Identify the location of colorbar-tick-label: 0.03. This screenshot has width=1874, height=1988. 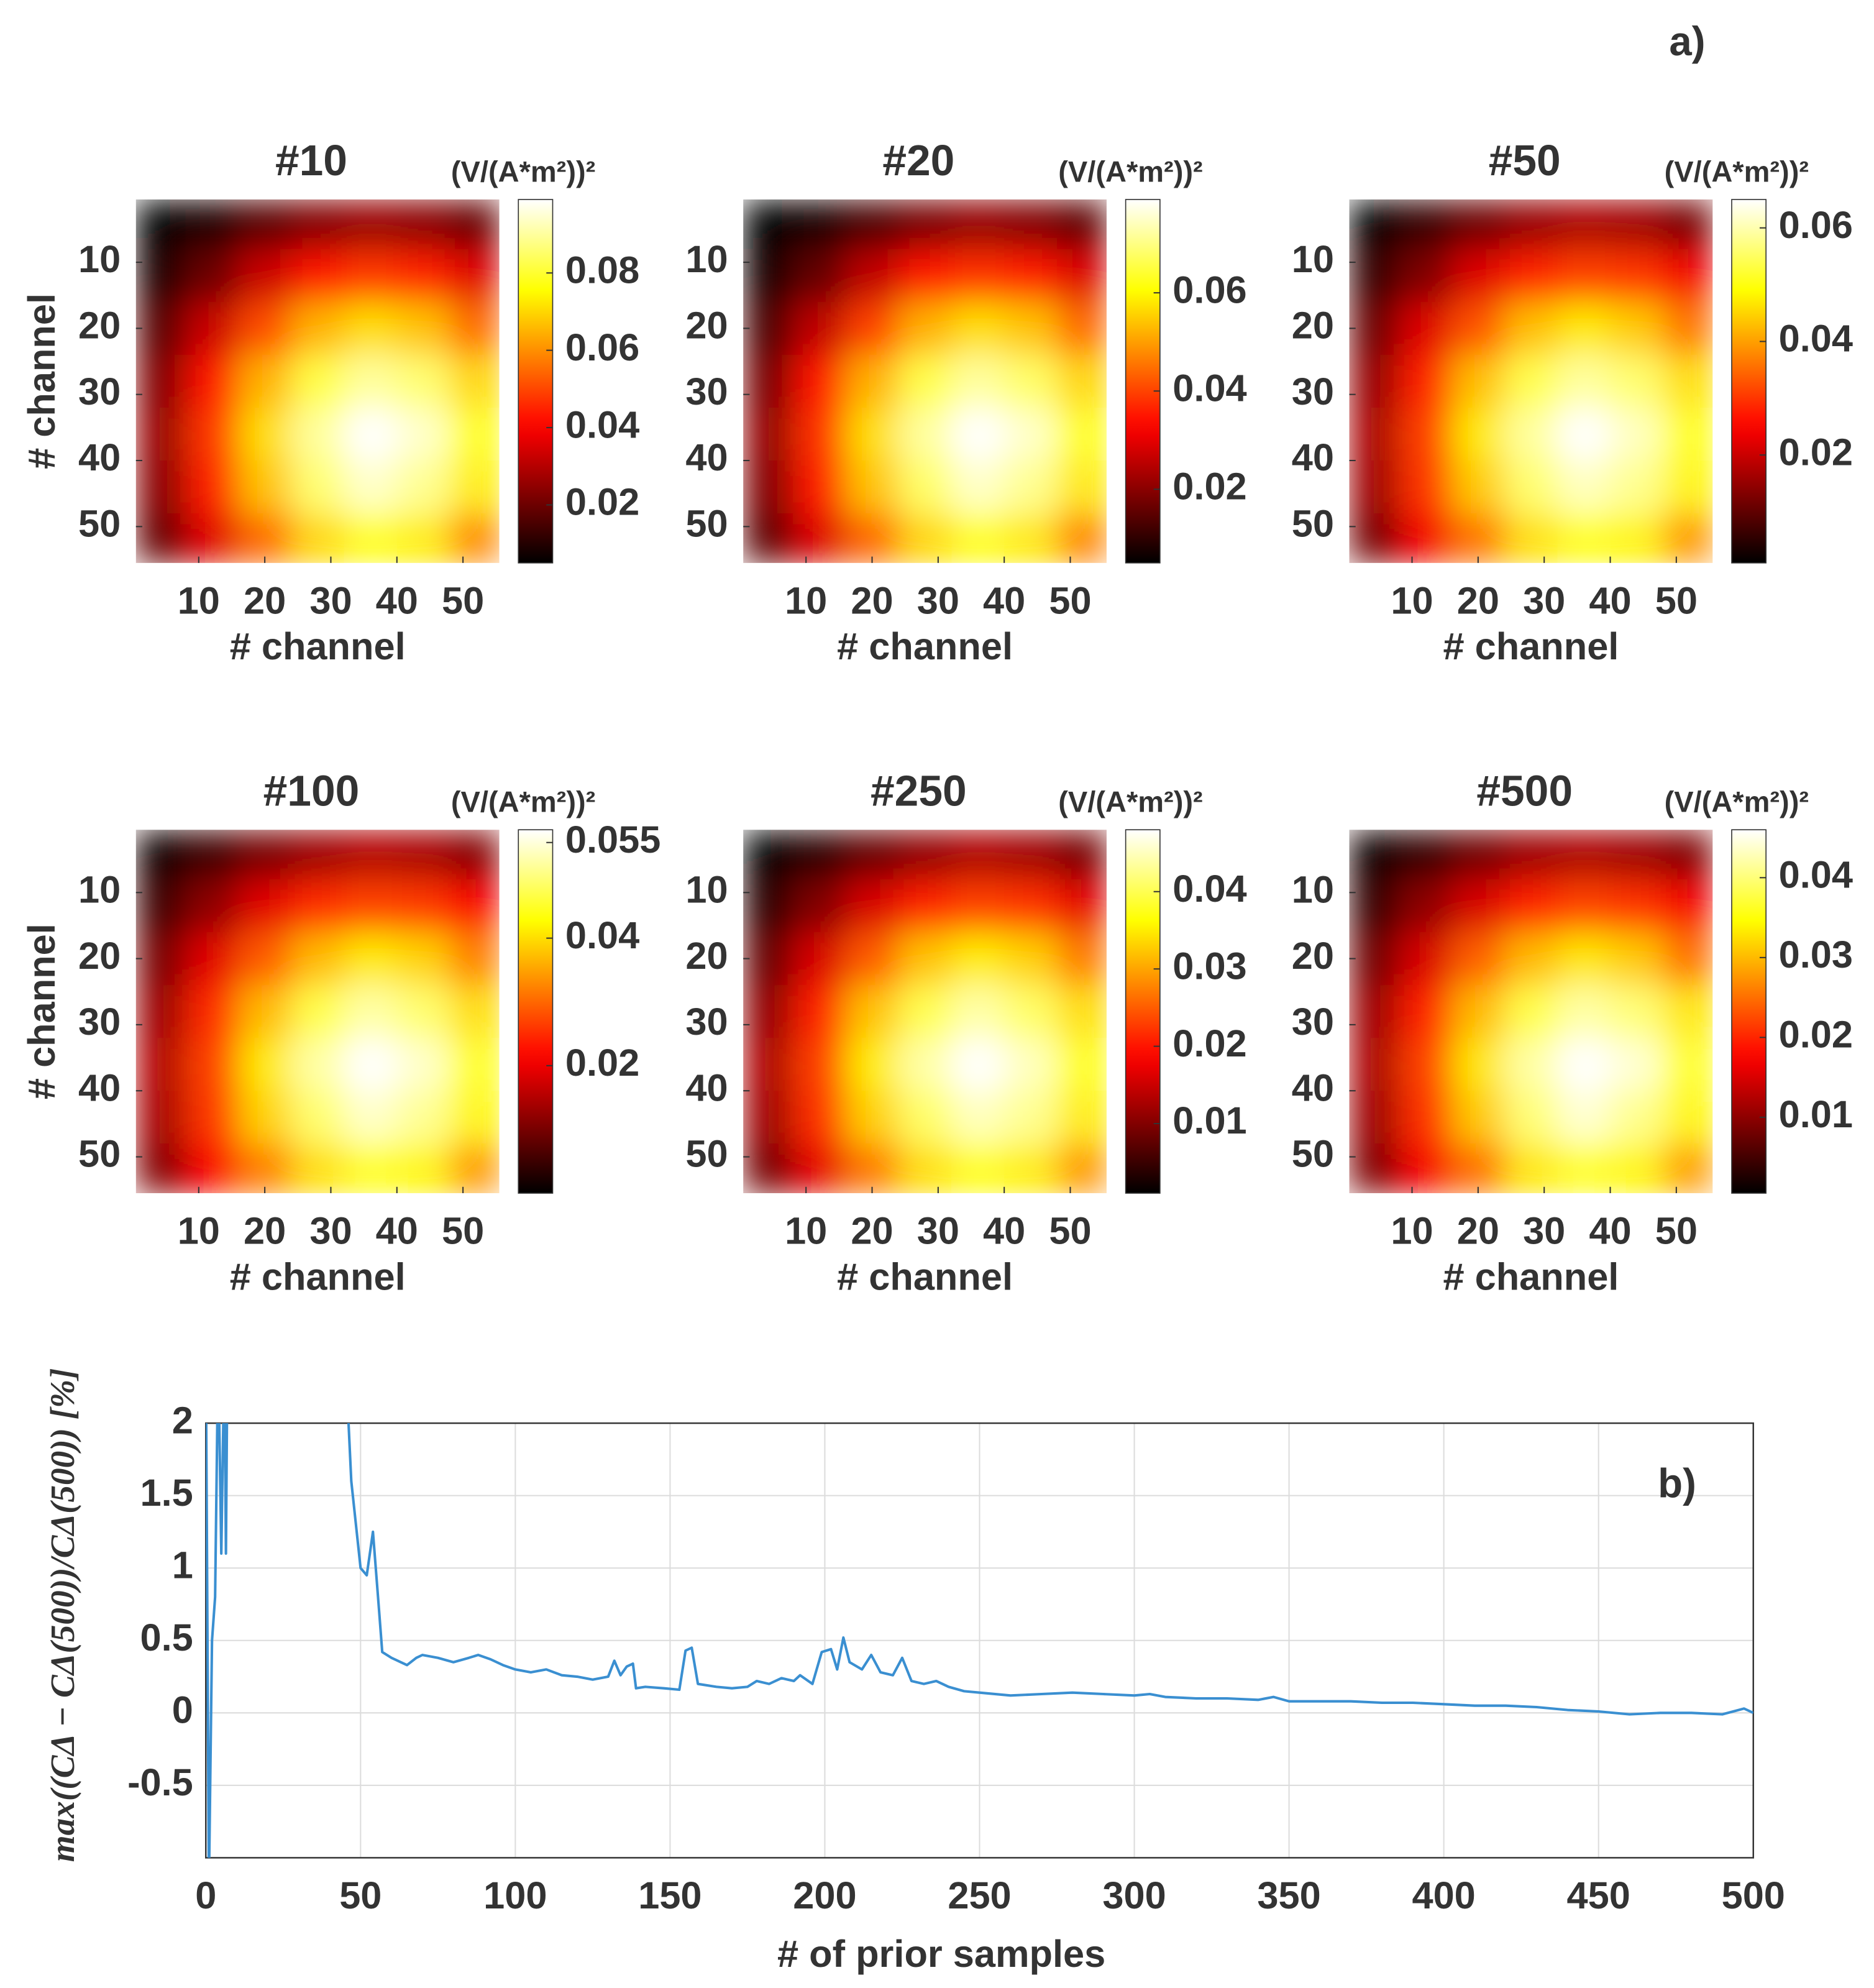
(1816, 955).